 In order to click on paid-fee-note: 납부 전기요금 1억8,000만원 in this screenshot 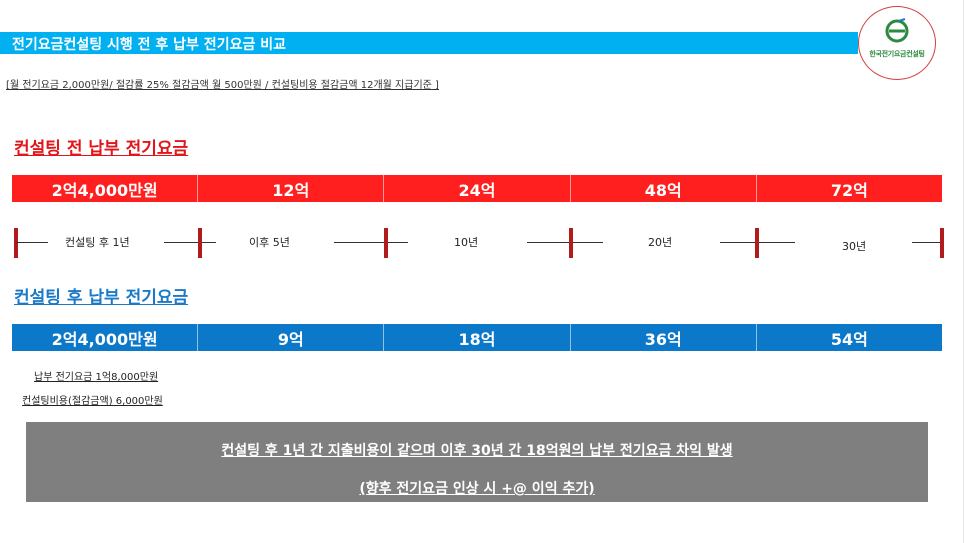, I will do `click(96, 377)`.